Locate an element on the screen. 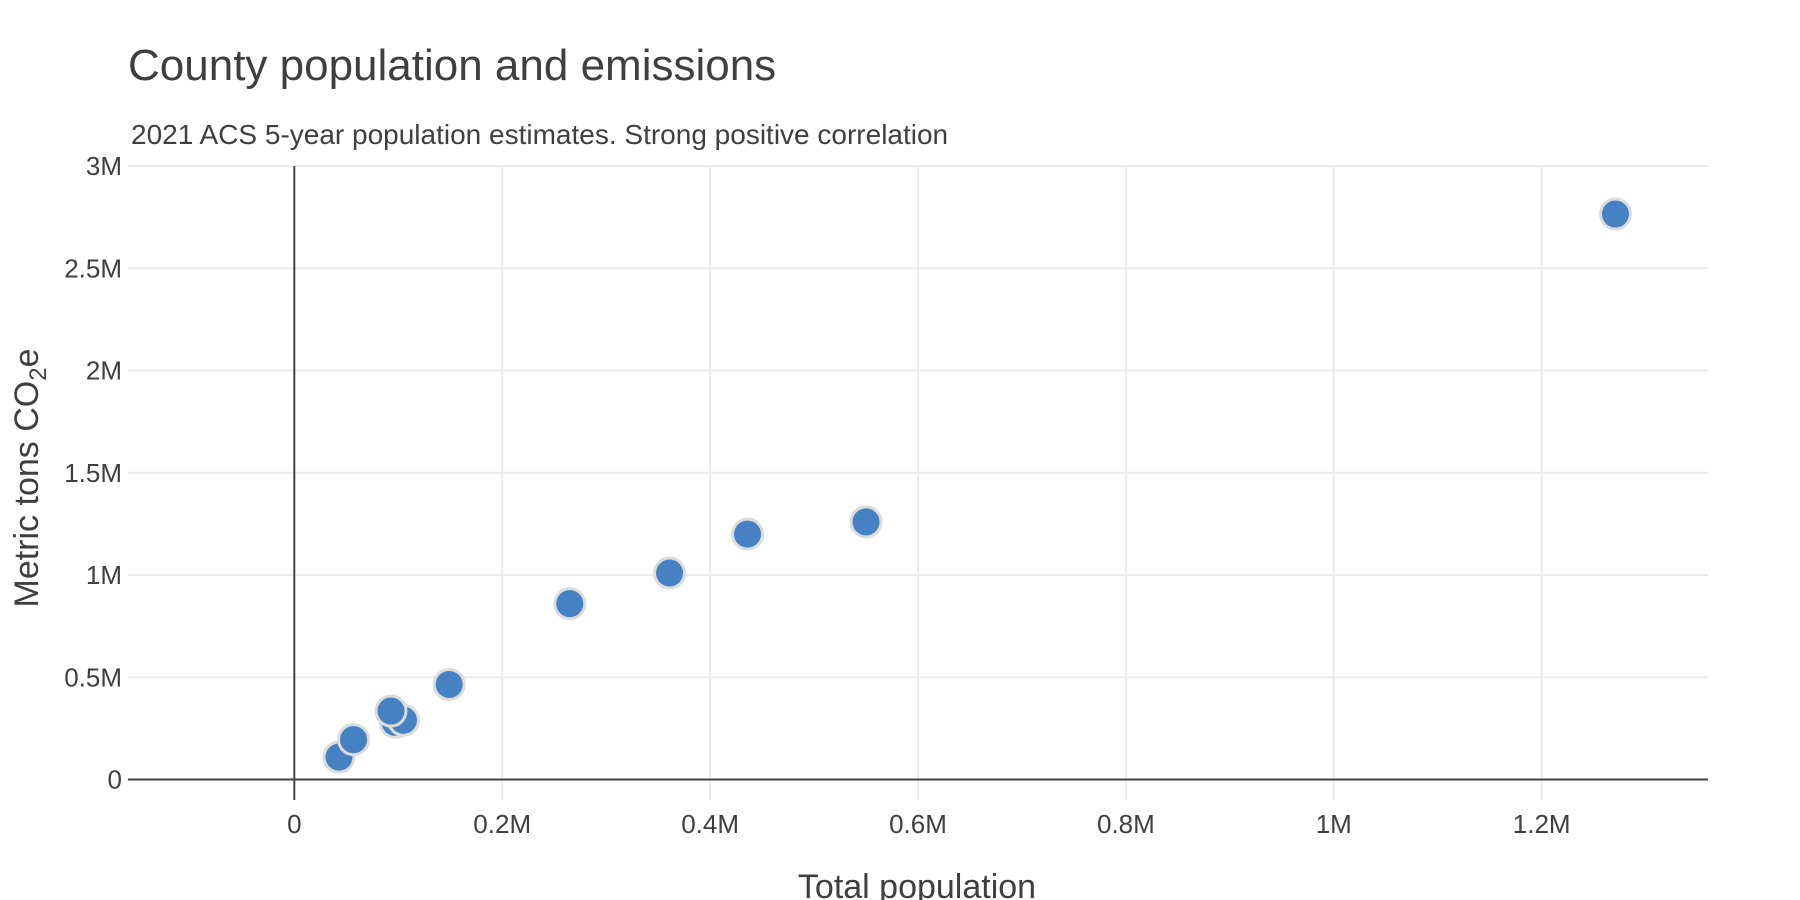 This screenshot has width=1800, height=900. chart-title: County population and emissions is located at coordinates (452, 65).